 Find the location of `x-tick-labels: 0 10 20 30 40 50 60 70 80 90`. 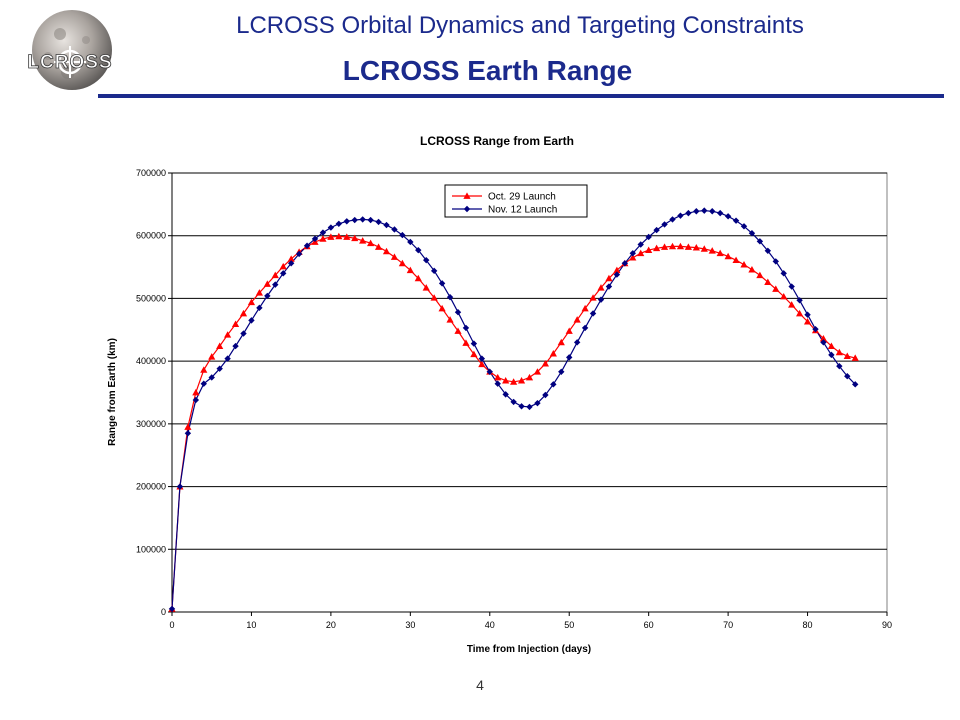

x-tick-labels: 0 10 20 30 40 50 60 70 80 90 is located at coordinates (530, 625).